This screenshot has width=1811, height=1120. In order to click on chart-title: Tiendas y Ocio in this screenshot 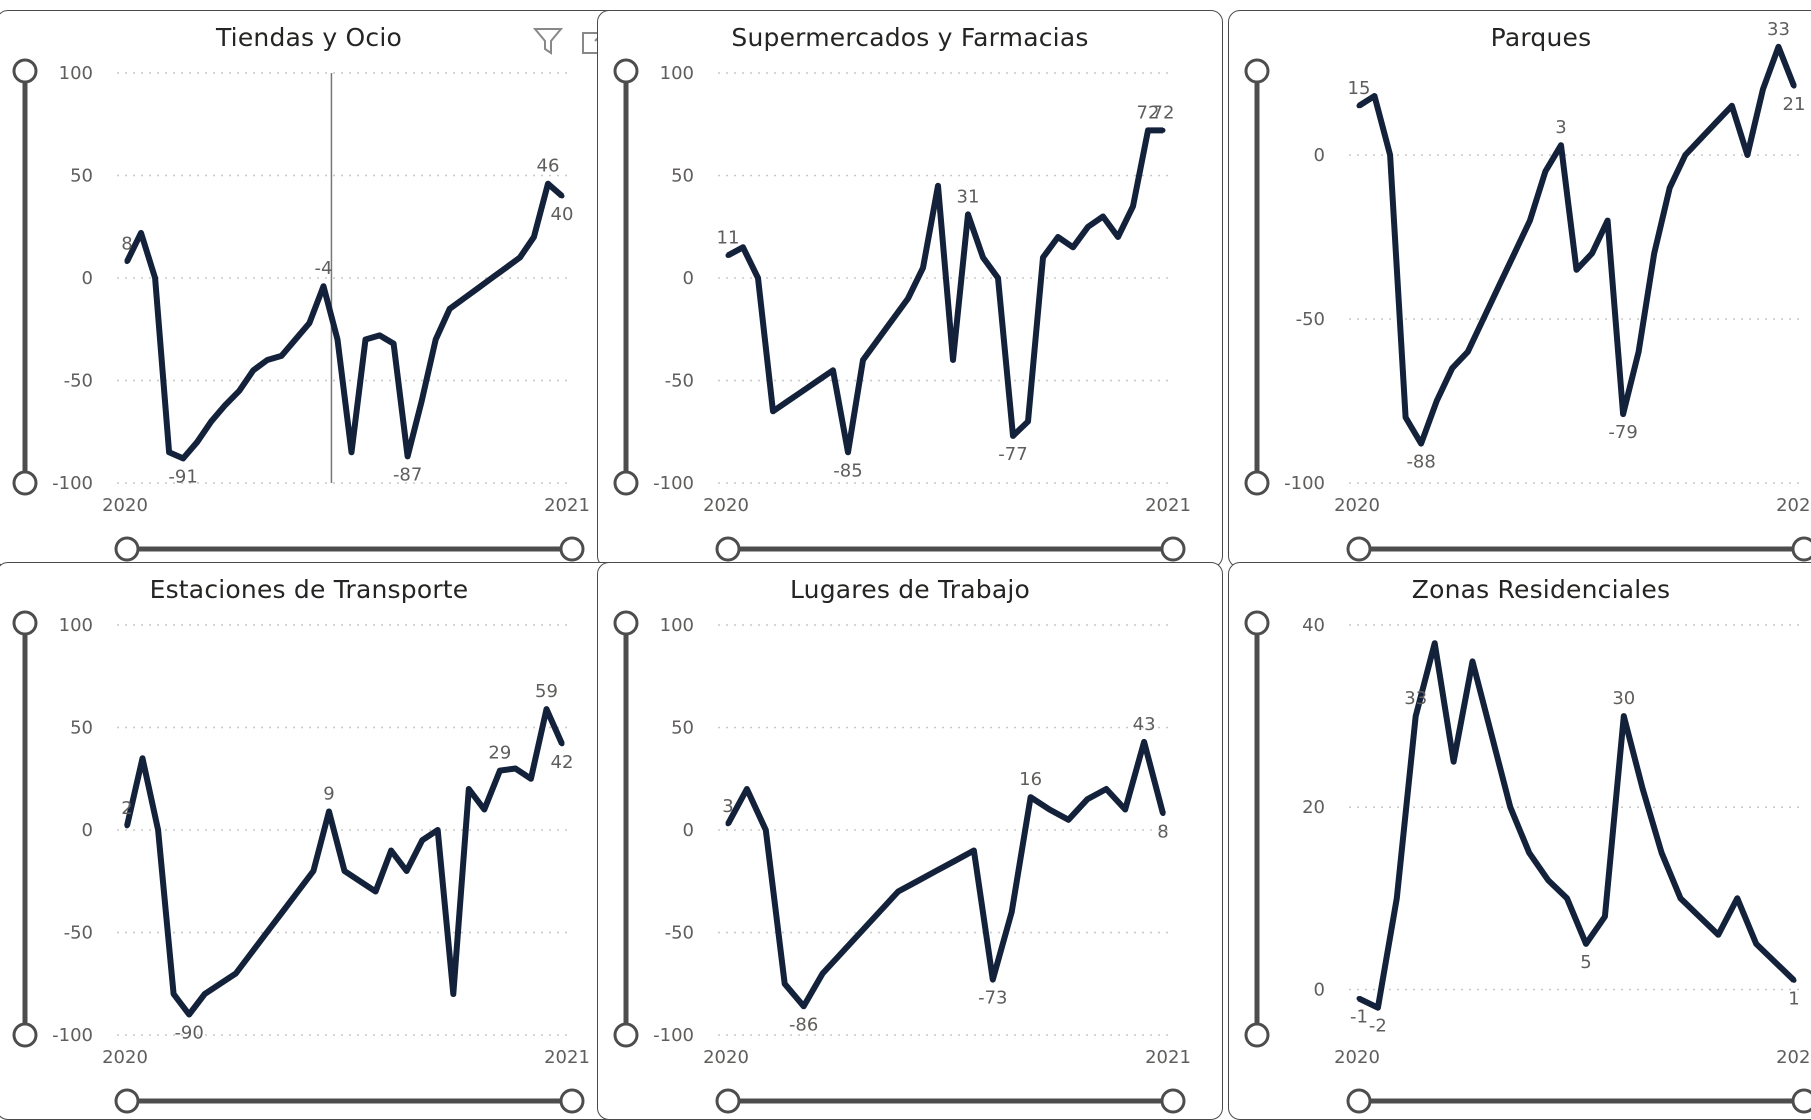, I will do `click(309, 37)`.